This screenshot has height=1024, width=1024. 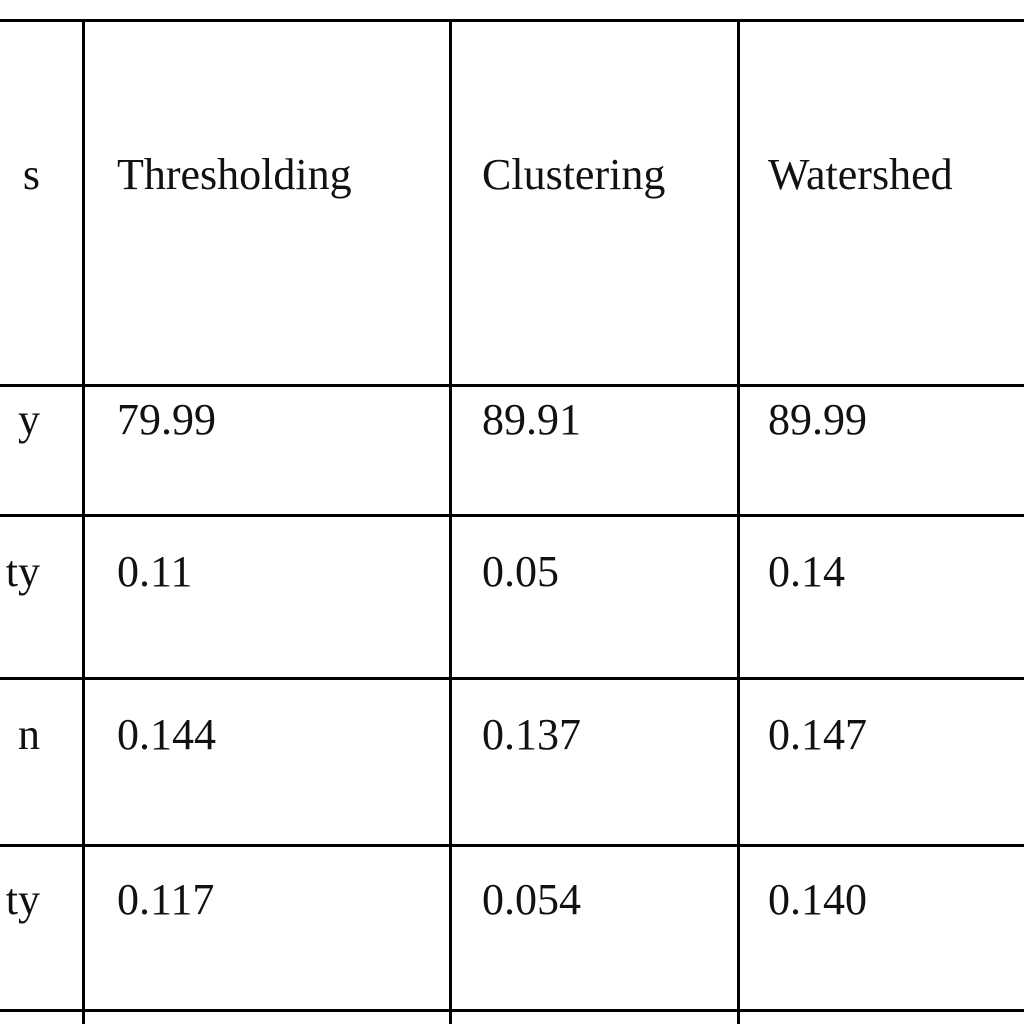 I want to click on header-cell: Watershed, so click(x=860, y=174).